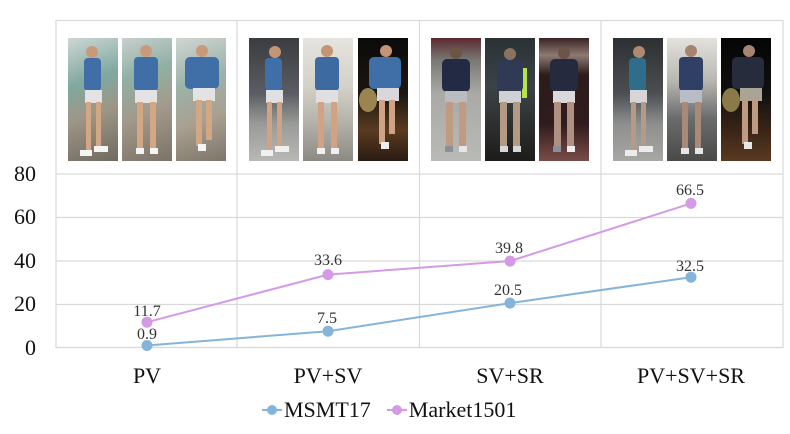 The image size is (790, 434). What do you see at coordinates (147, 375) in the screenshot?
I see `x-tick-label-pv: PV` at bounding box center [147, 375].